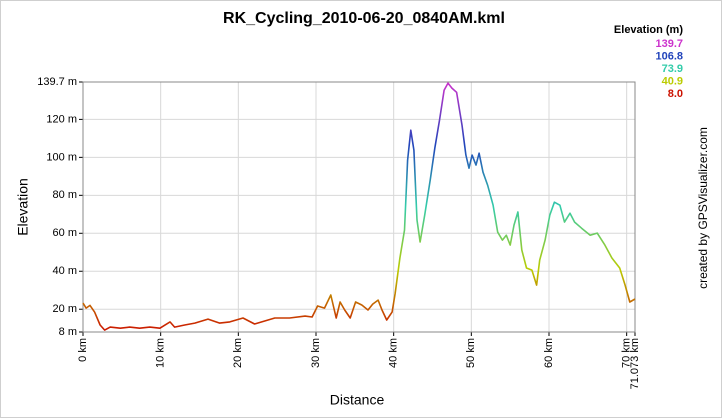 This screenshot has height=418, width=722. What do you see at coordinates (65, 309) in the screenshot?
I see `y-tick-label: 20 m` at bounding box center [65, 309].